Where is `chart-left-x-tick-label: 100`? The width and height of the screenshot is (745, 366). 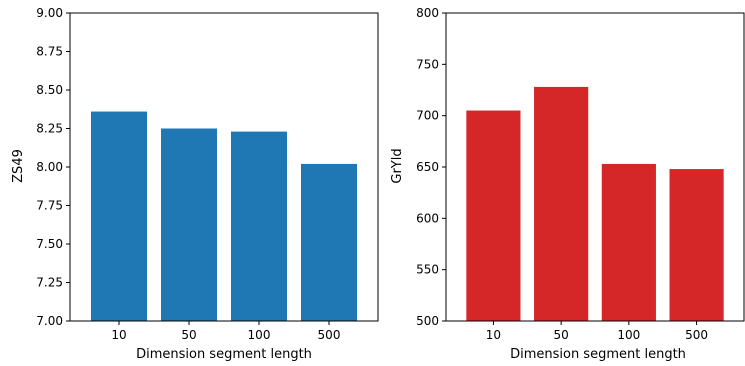
chart-left-x-tick-label: 100 is located at coordinates (259, 335).